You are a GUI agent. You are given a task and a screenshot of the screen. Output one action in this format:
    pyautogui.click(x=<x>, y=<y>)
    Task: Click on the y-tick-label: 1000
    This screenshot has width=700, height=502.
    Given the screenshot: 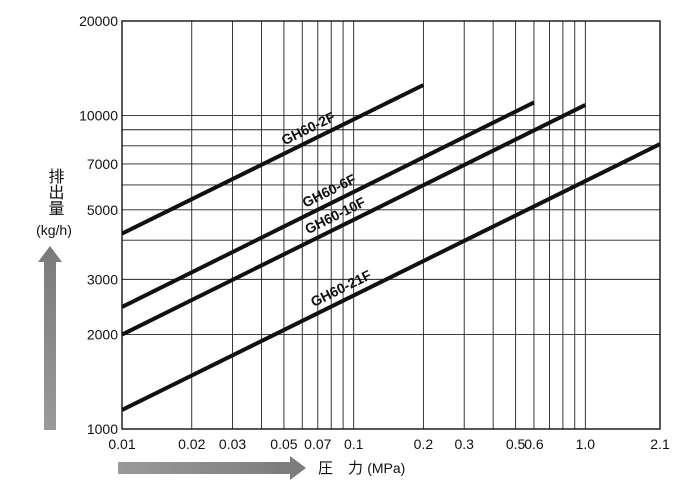 What is the action you would take?
    pyautogui.click(x=102, y=429)
    